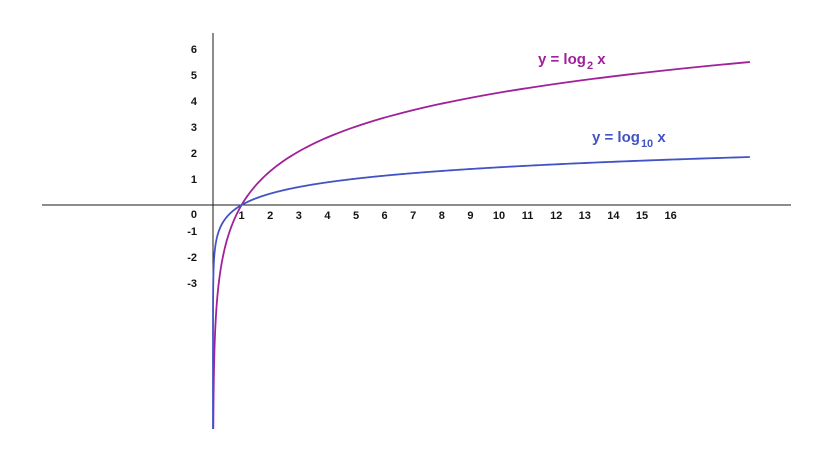 The image size is (830, 457). Describe the element at coordinates (670, 216) in the screenshot. I see `x-tick-label: 16` at that location.